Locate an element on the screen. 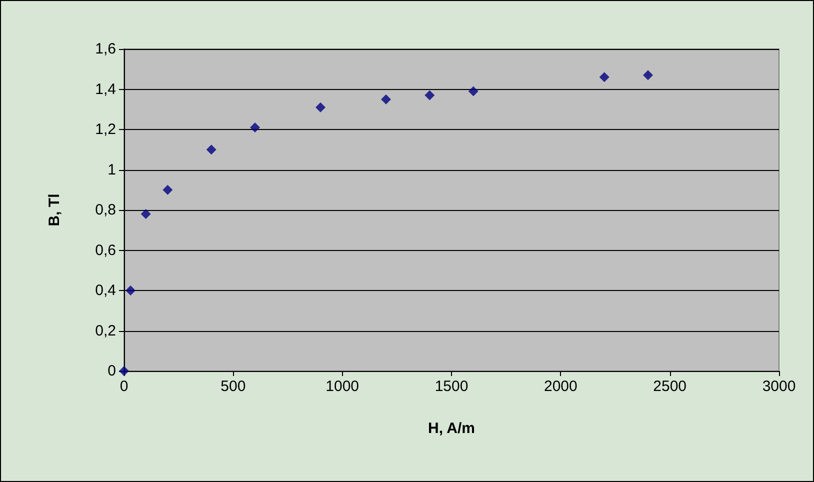  x-tick-label: 2500 is located at coordinates (670, 386).